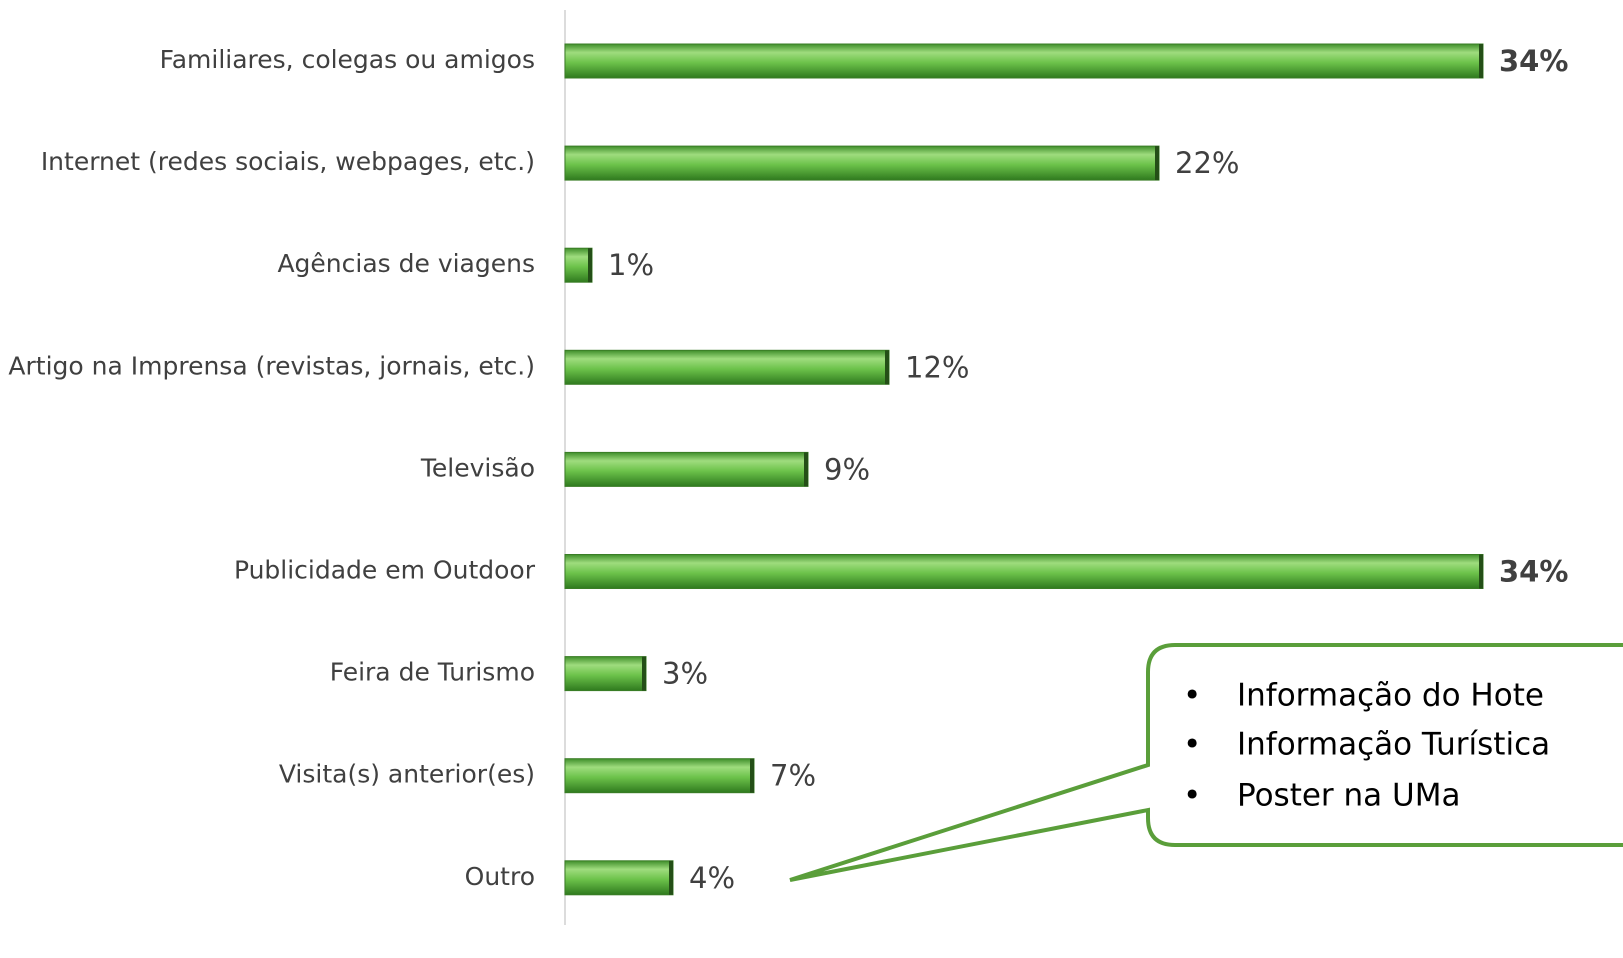 This screenshot has width=1623, height=958. What do you see at coordinates (1393, 745) in the screenshot?
I see `callout-item: Informação Turística` at bounding box center [1393, 745].